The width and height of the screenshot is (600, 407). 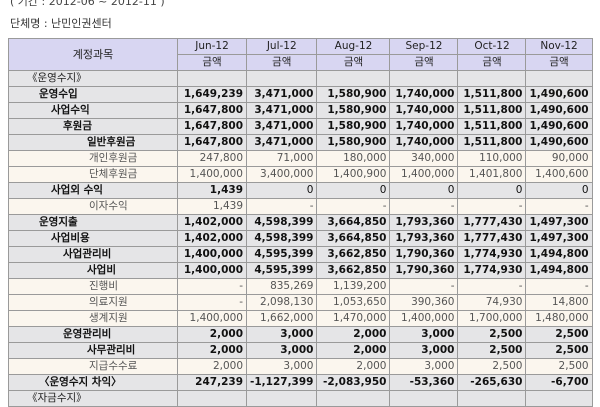 I want to click on amount-cell: 1,647,800, so click(x=212, y=110).